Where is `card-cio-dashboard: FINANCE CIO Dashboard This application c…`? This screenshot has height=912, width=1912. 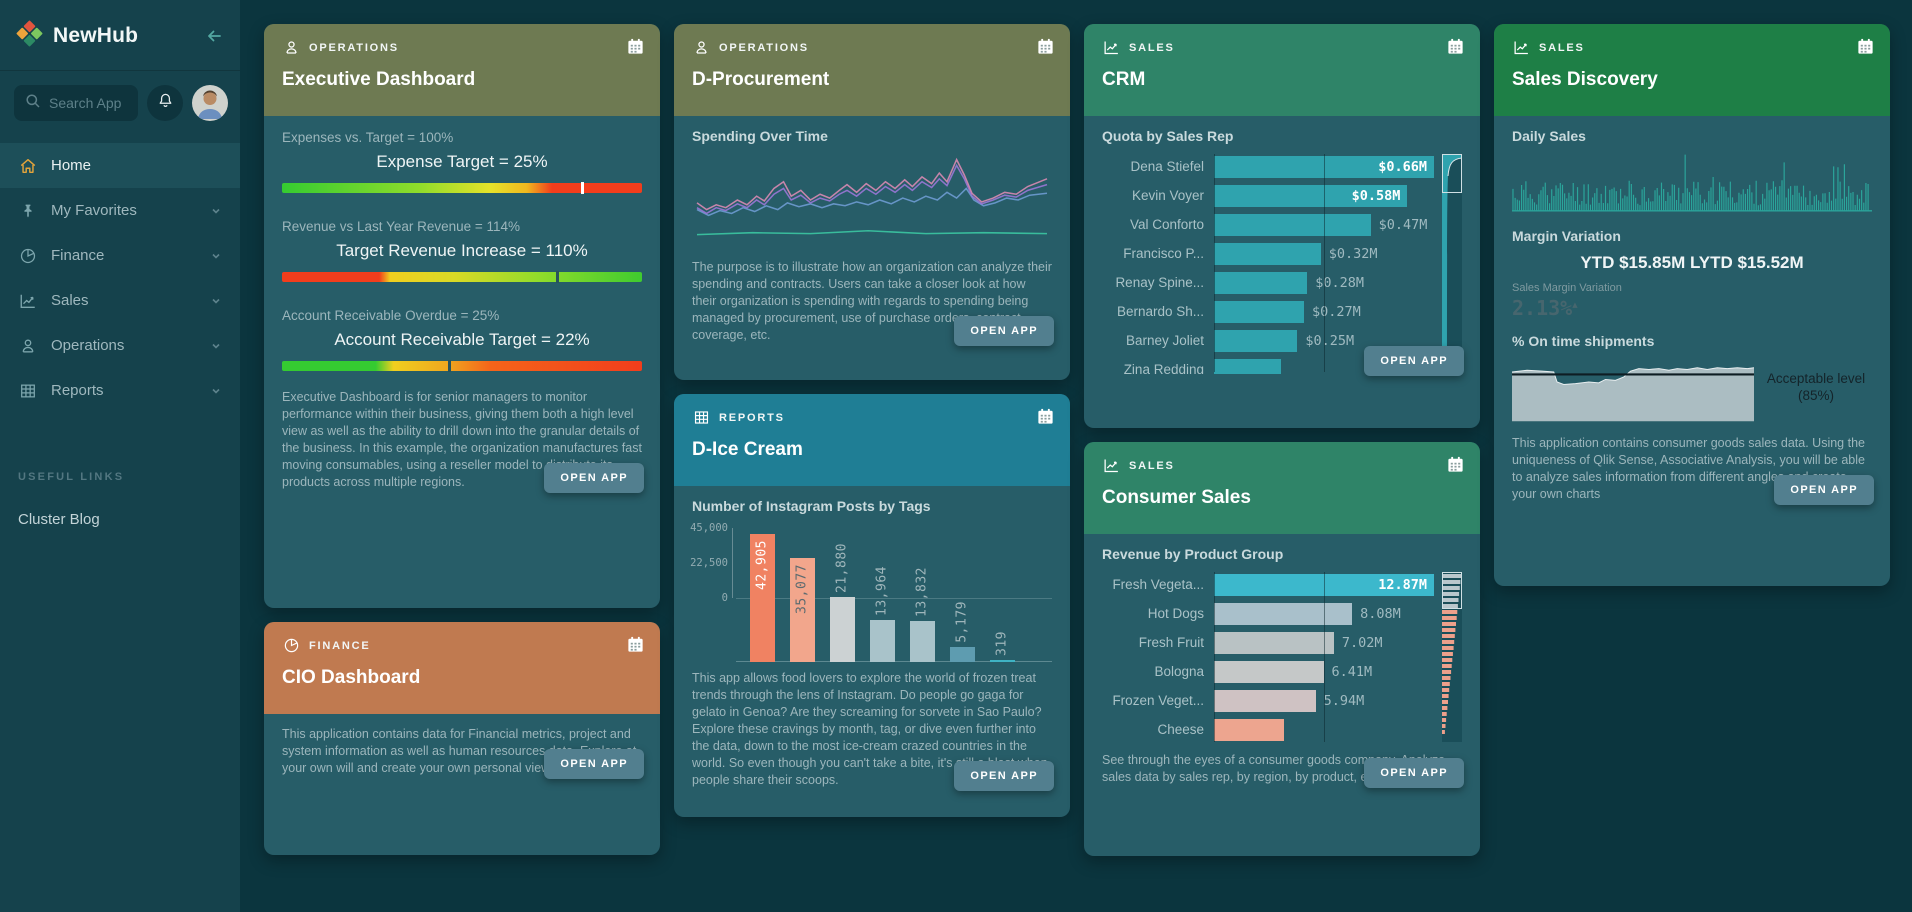 card-cio-dashboard: FINANCE CIO Dashboard This application c… is located at coordinates (462, 738).